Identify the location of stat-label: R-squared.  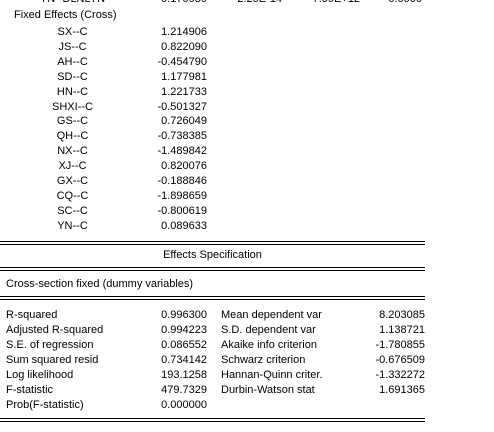
(32, 315).